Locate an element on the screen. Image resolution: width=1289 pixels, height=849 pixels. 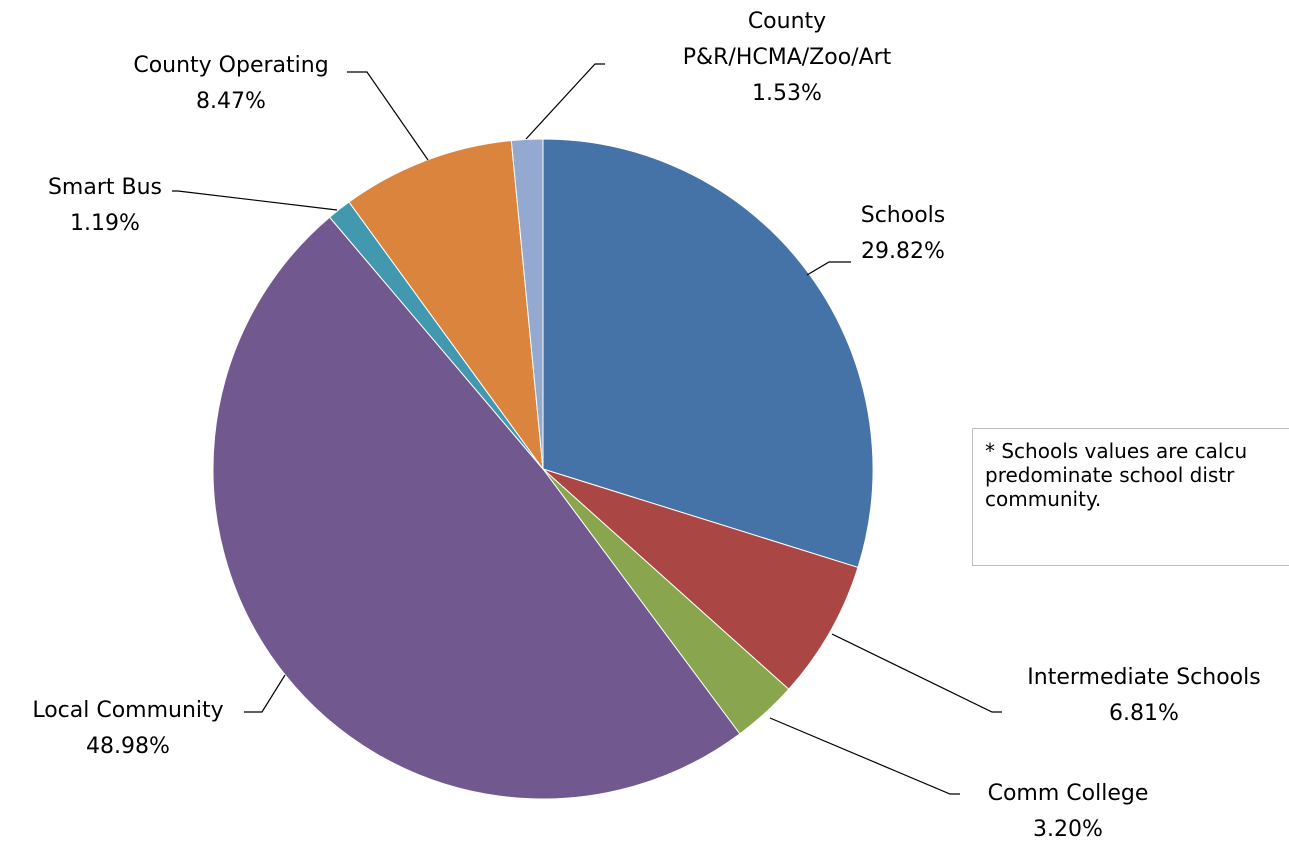
slice-name-3: Local Community is located at coordinates (127, 710).